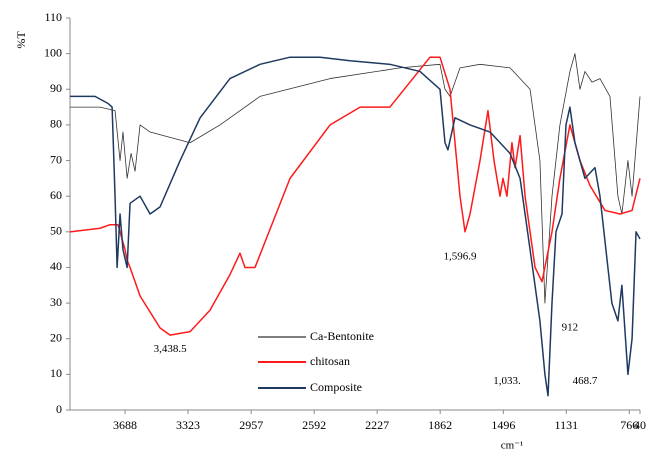 The image size is (649, 458). What do you see at coordinates (336, 387) in the screenshot?
I see `legend-label: Composite` at bounding box center [336, 387].